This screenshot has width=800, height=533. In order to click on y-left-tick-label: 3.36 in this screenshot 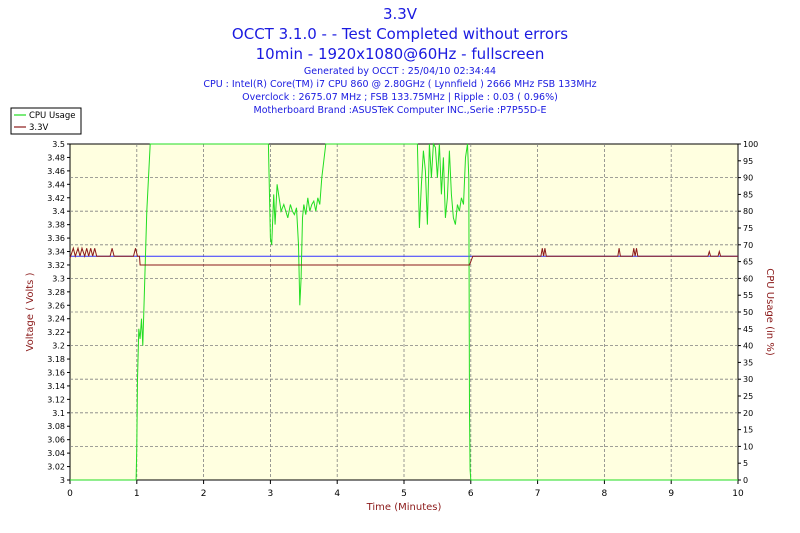, I will do `click(56, 238)`.